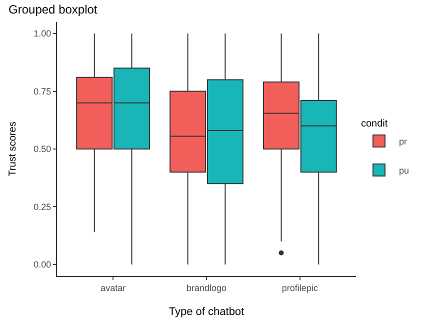 The height and width of the screenshot is (327, 427). What do you see at coordinates (404, 171) in the screenshot?
I see `legend-label: pu` at bounding box center [404, 171].